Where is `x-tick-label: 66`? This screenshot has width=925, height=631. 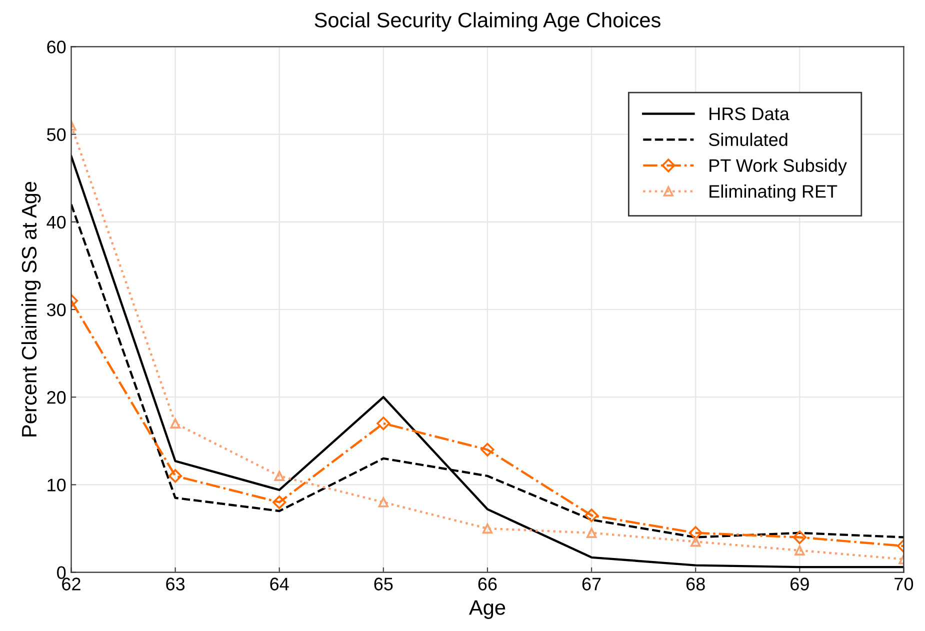 x-tick-label: 66 is located at coordinates (487, 584).